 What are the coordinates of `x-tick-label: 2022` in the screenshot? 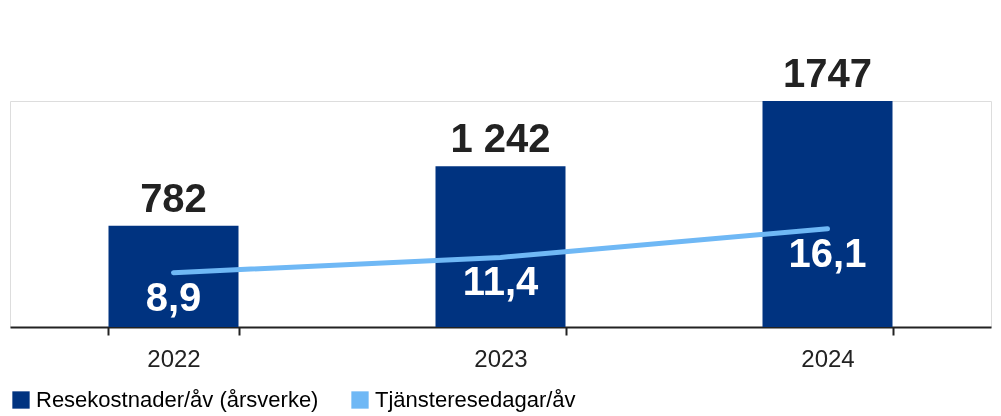 It's located at (174, 358).